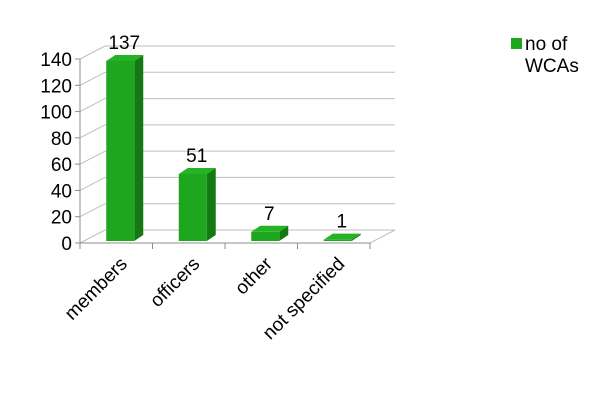 The image size is (614, 396). What do you see at coordinates (56, 86) in the screenshot?
I see `y-tick-label-6: 120` at bounding box center [56, 86].